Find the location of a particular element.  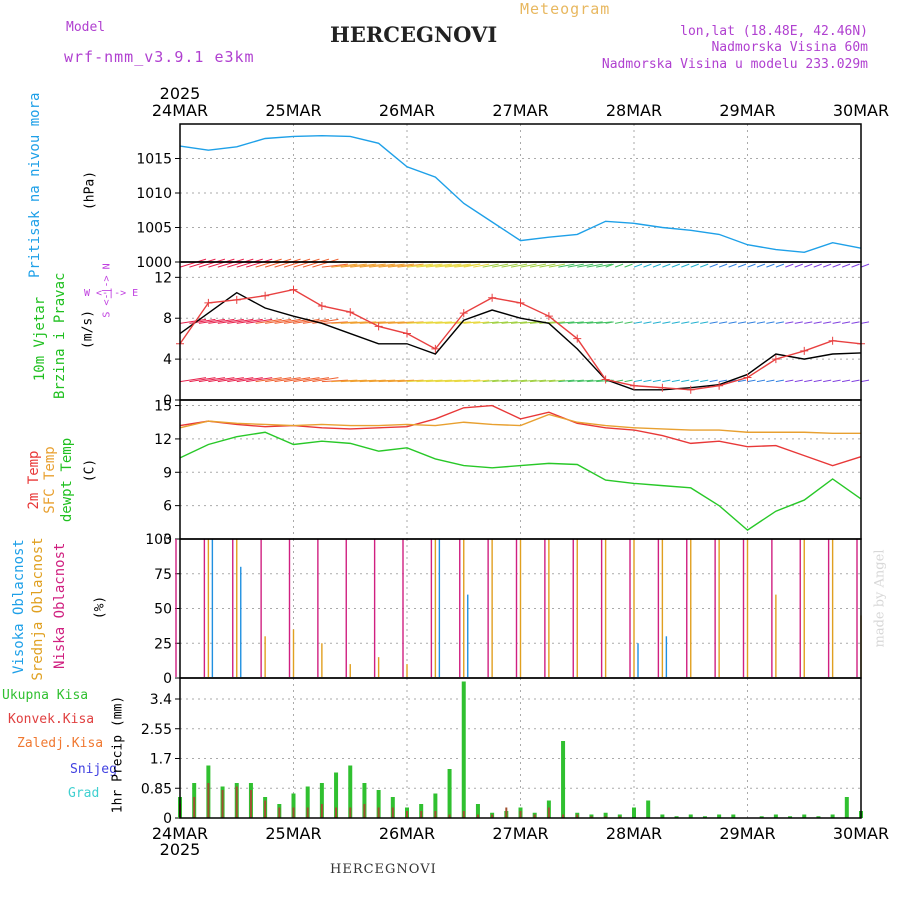

date-label-bottom: 28MAR is located at coordinates (634, 833).